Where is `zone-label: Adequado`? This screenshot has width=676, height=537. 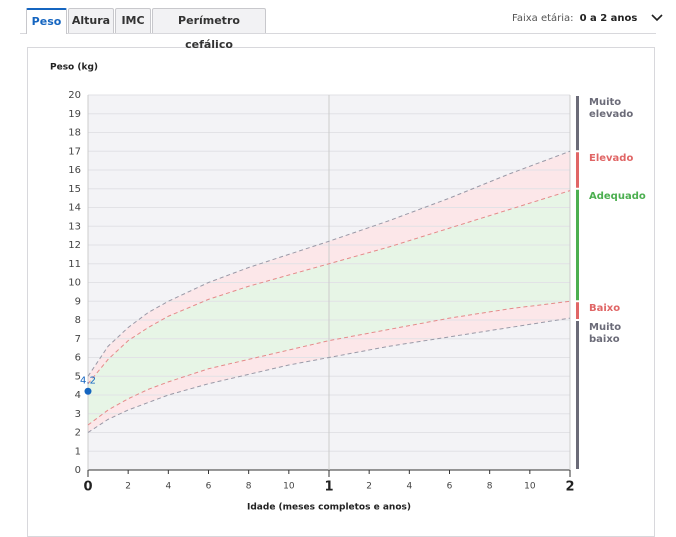 zone-label: Adequado is located at coordinates (617, 196).